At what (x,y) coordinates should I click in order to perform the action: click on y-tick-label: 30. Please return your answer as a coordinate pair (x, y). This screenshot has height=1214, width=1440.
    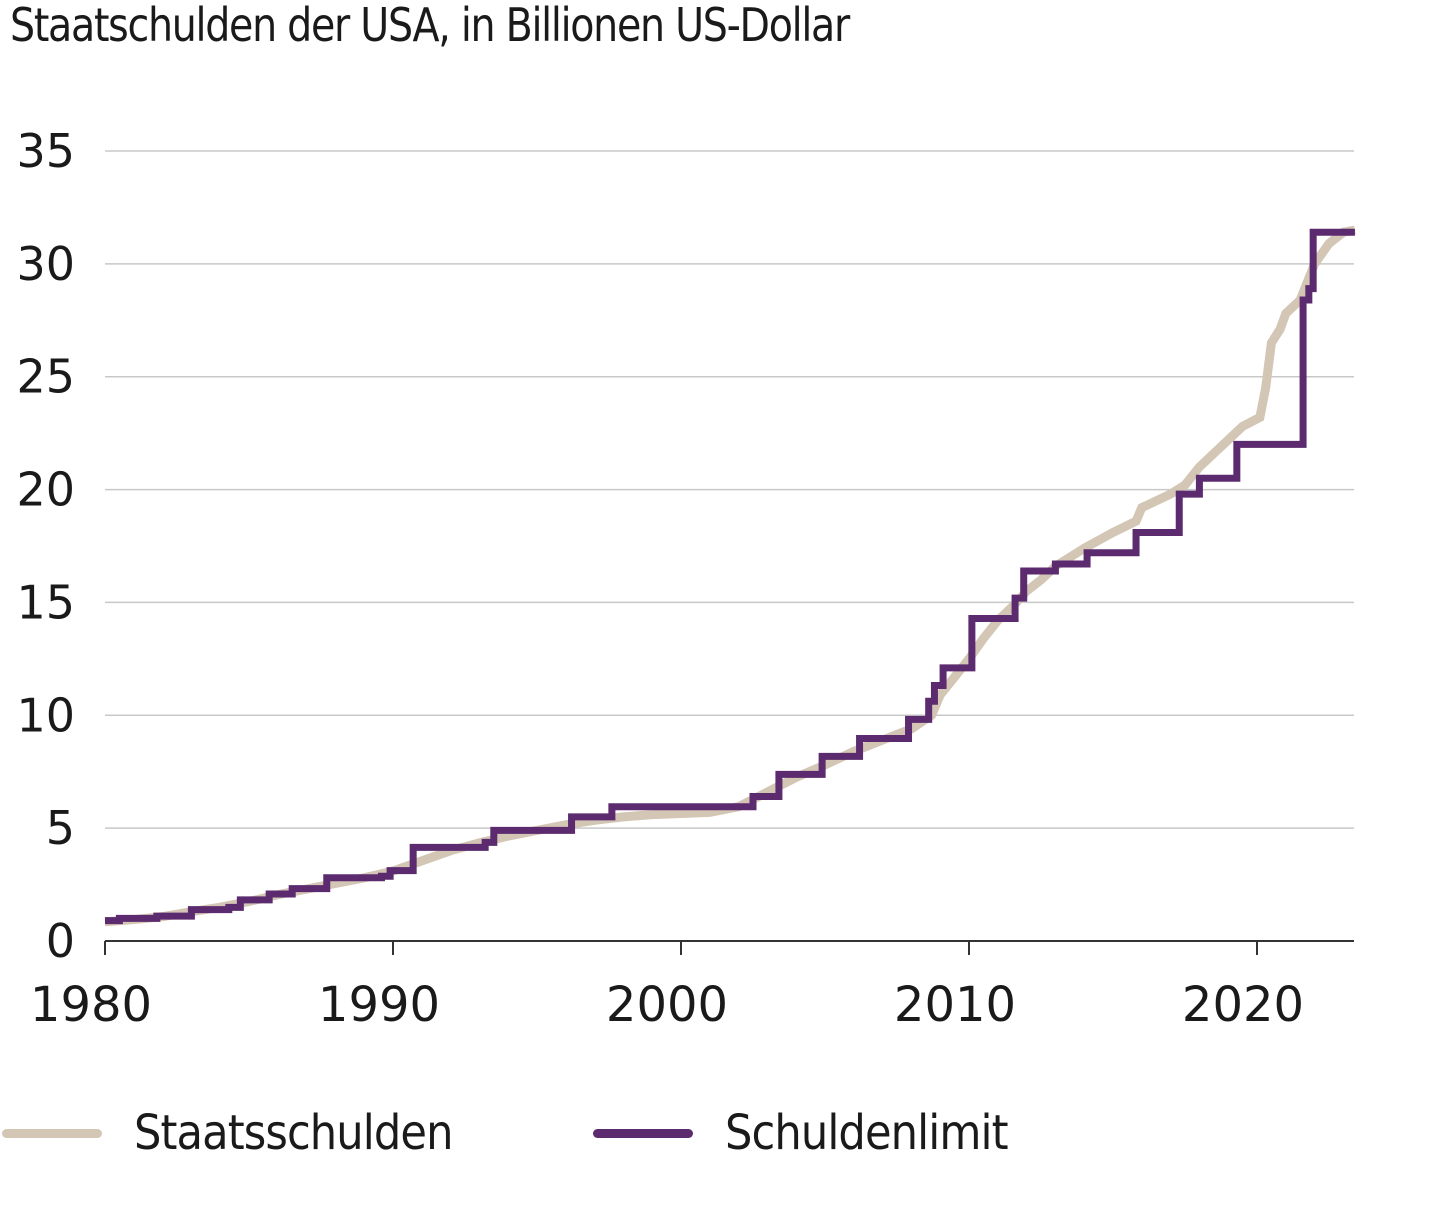
    Looking at the image, I should click on (45, 264).